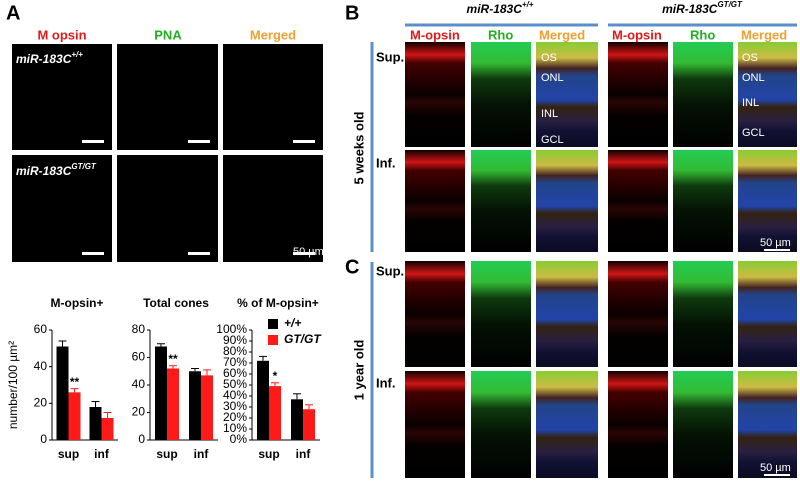 The image size is (800, 485). I want to click on y-tick-label: 30%, so click(235, 406).